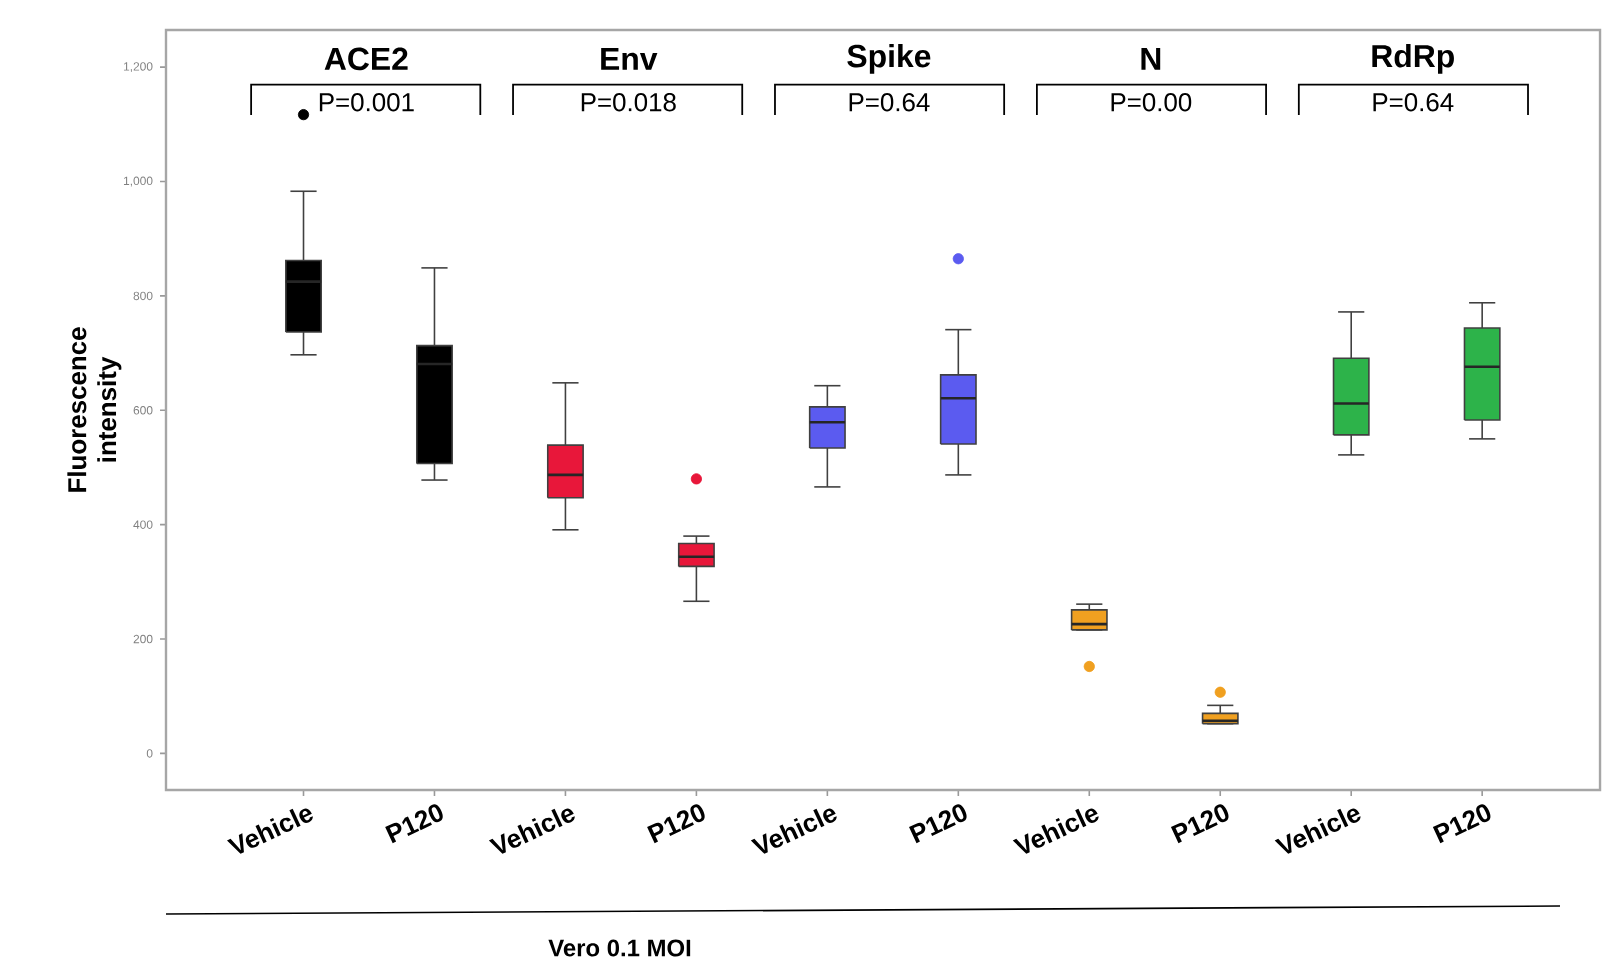 The height and width of the screenshot is (972, 1604). Describe the element at coordinates (619, 948) in the screenshot. I see `x-axis-title: Vero 0.1 MOI` at that location.